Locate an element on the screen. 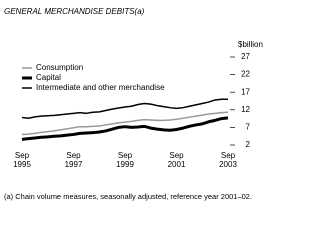 This screenshot has height=240, width=320. legend-label: Consumption is located at coordinates (59, 67).